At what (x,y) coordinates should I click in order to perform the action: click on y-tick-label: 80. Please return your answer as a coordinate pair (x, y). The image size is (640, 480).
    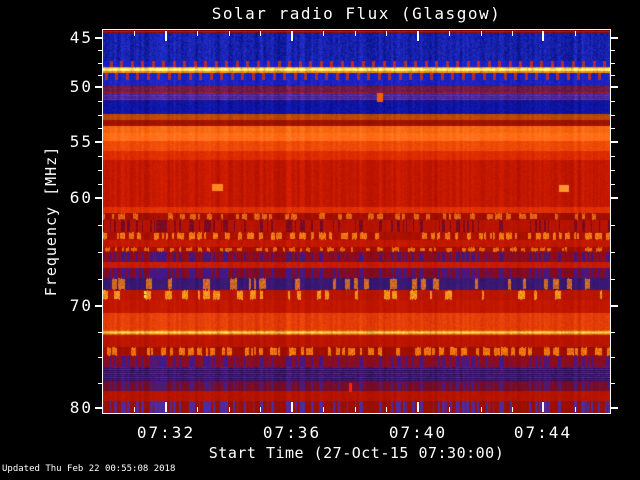
    Looking at the image, I should click on (81, 407).